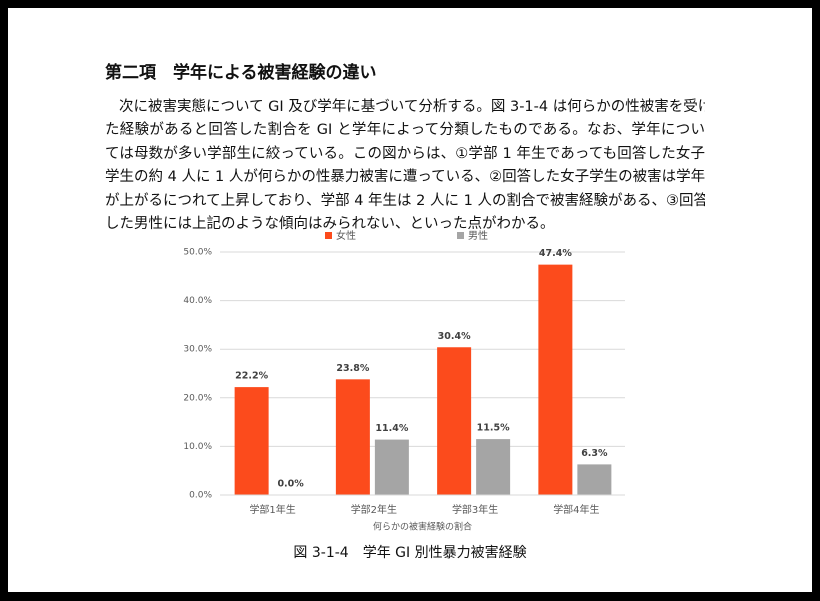 This screenshot has height=601, width=820. What do you see at coordinates (478, 235) in the screenshot?
I see `legend-label: 男性` at bounding box center [478, 235].